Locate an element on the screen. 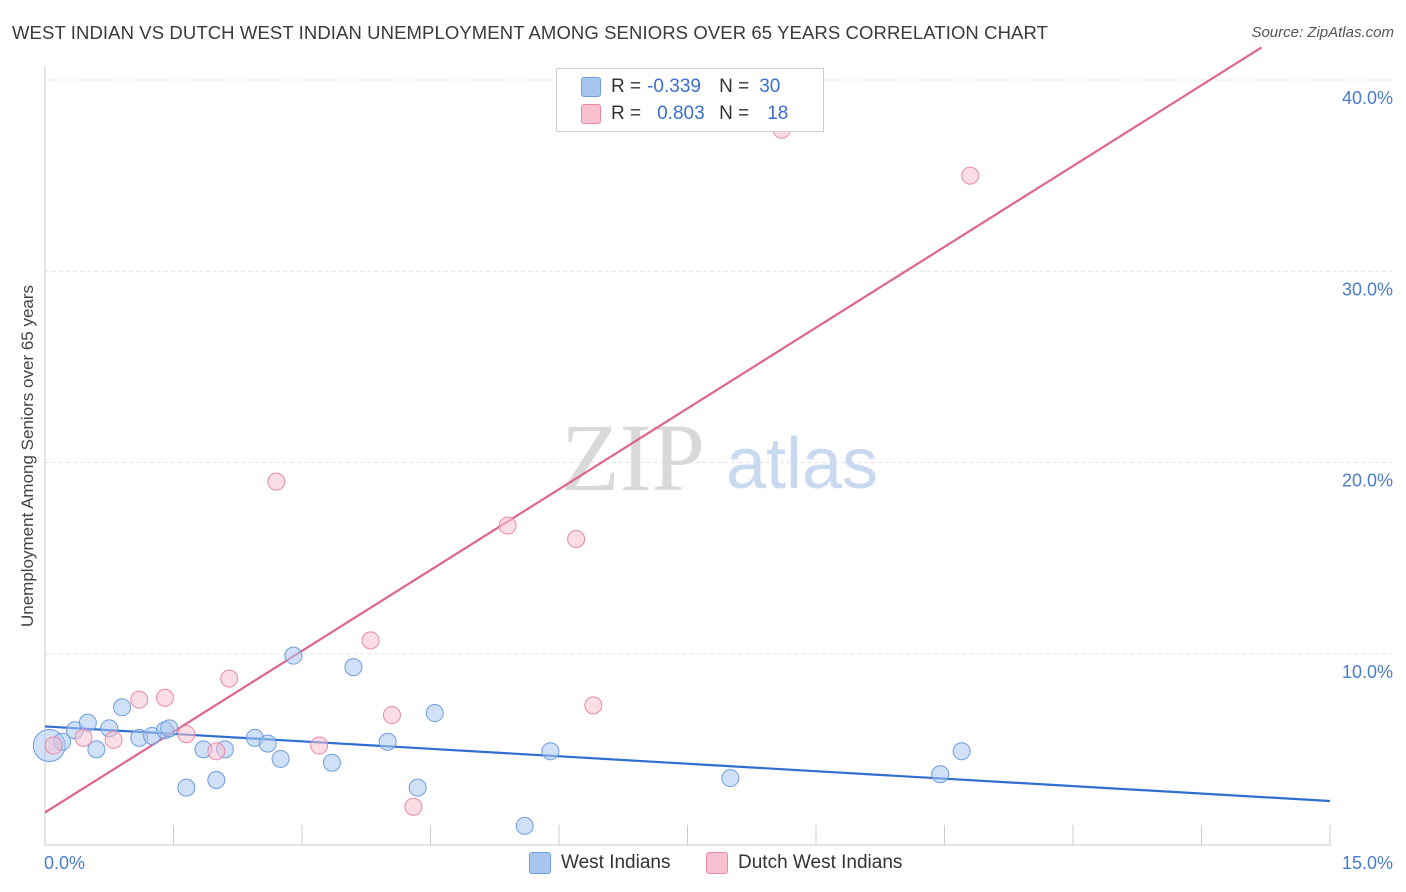 The height and width of the screenshot is (892, 1406). n-value: 18 is located at coordinates (778, 113).